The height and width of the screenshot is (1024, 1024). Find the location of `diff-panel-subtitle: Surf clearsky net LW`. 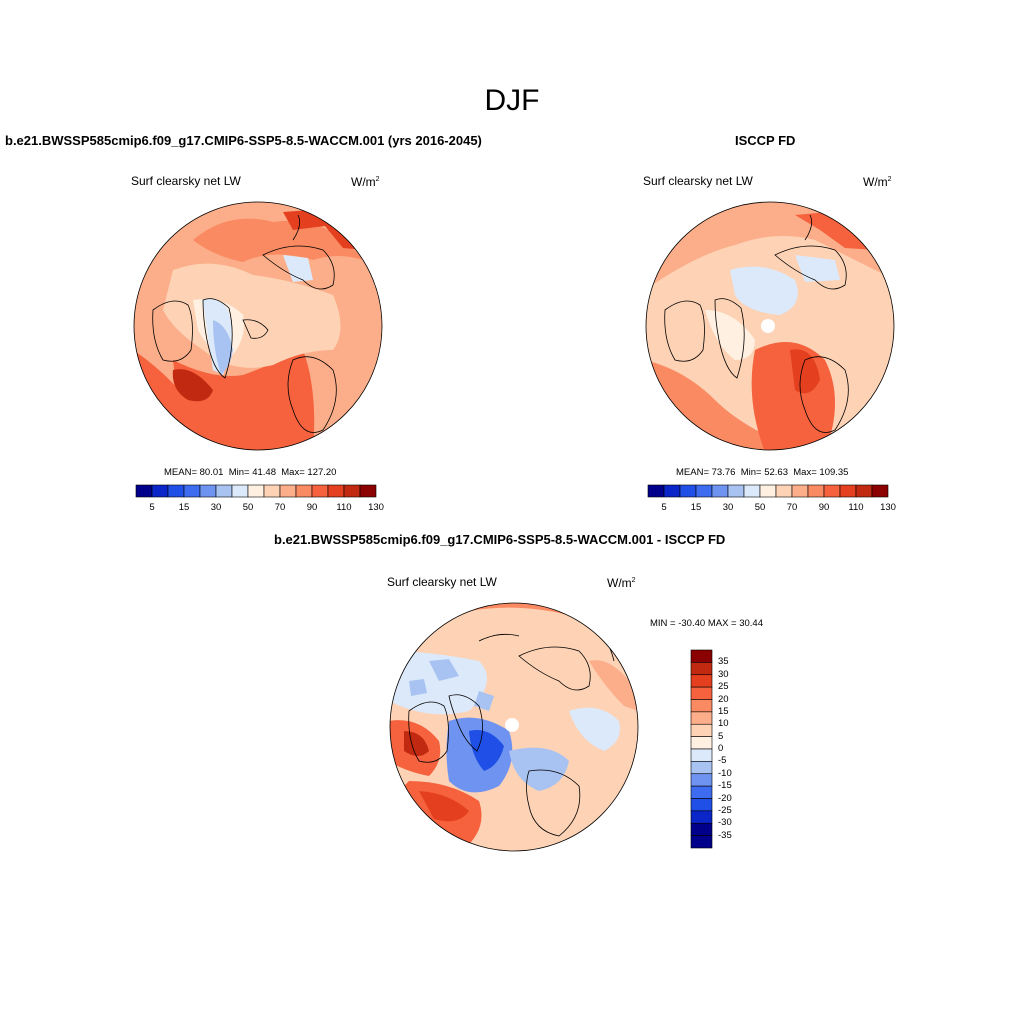

diff-panel-subtitle: Surf clearsky net LW is located at coordinates (442, 582).